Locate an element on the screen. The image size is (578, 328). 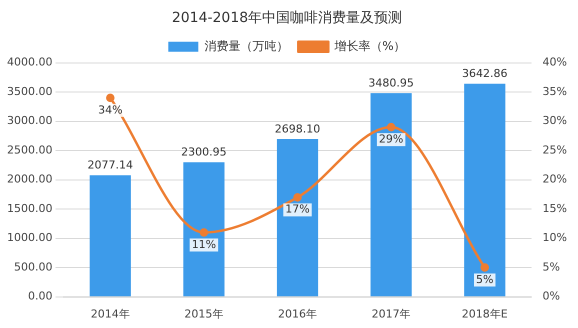
y-tick-label: 1500.00 is located at coordinates (29, 208).